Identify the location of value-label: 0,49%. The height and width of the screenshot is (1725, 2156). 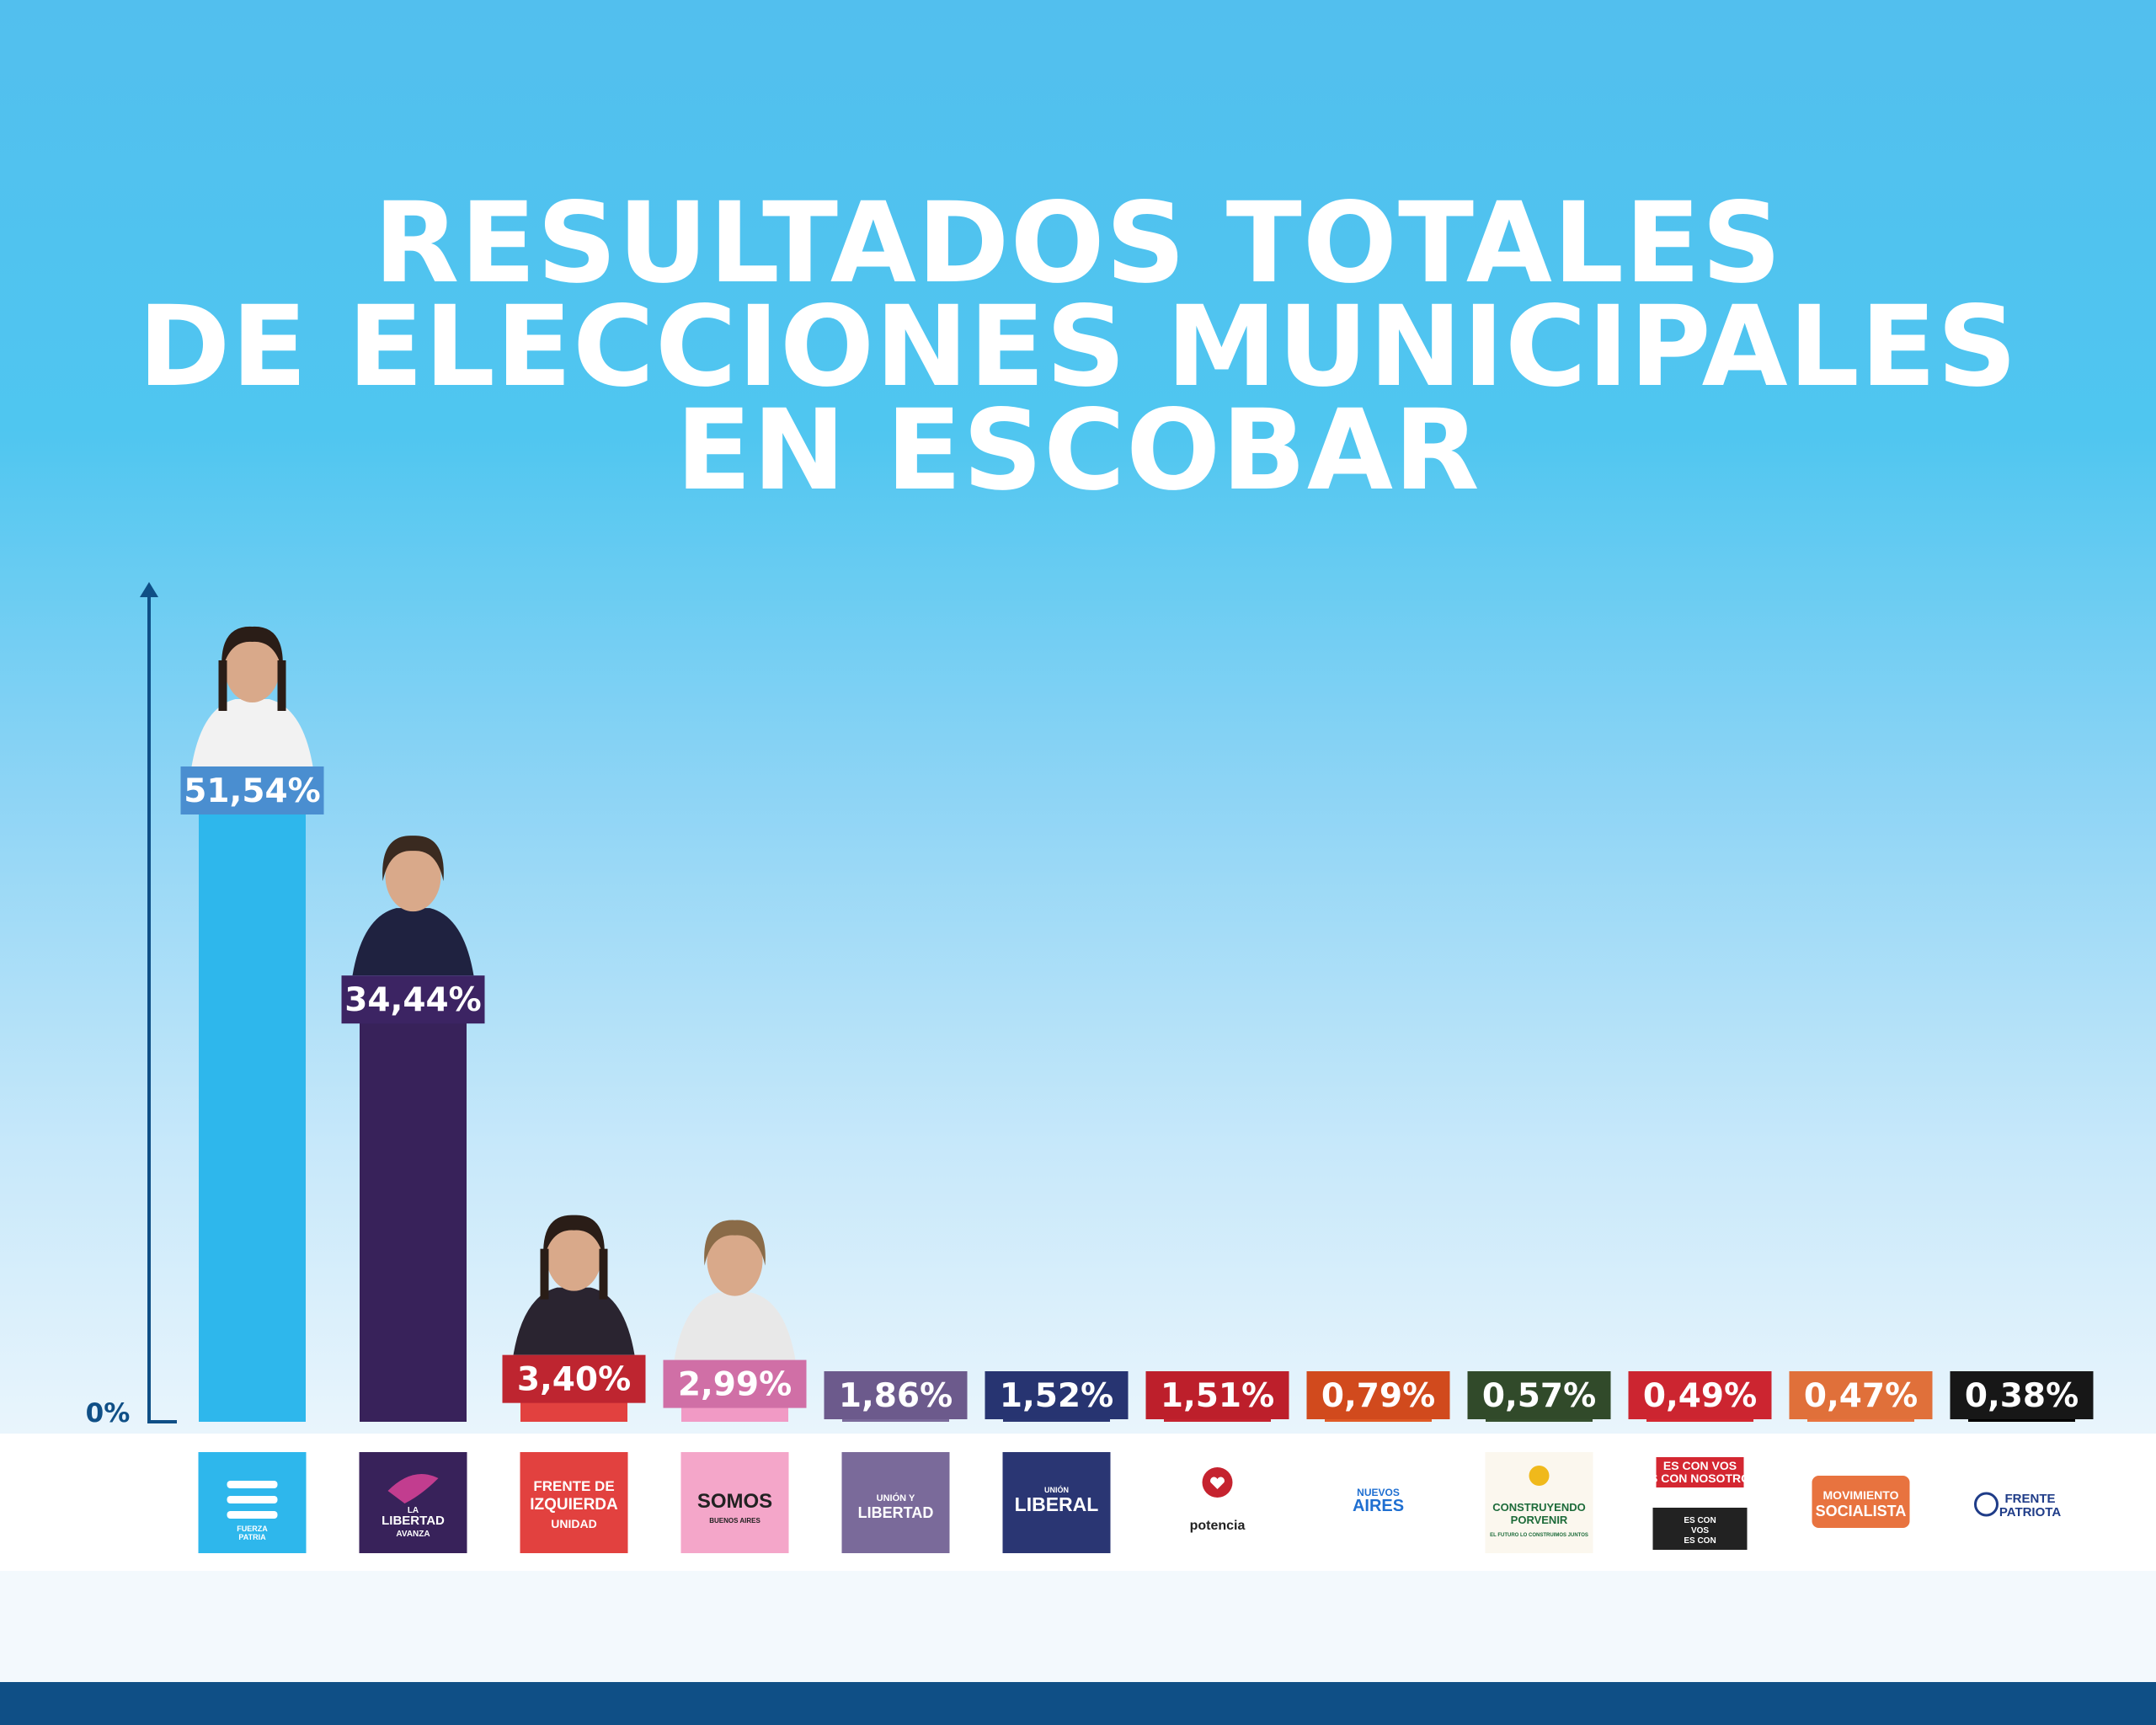
(1700, 1396).